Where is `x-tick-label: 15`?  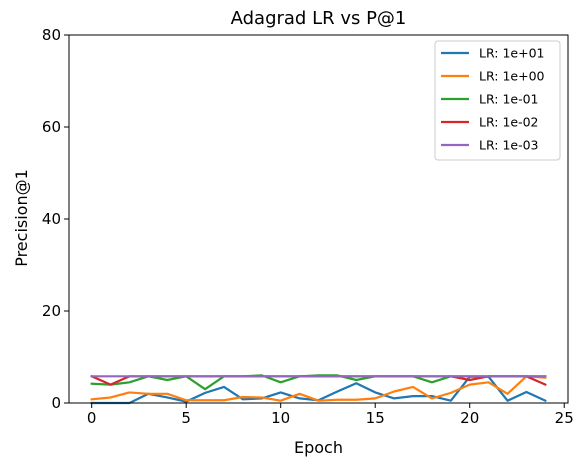 x-tick-label: 15 is located at coordinates (375, 418).